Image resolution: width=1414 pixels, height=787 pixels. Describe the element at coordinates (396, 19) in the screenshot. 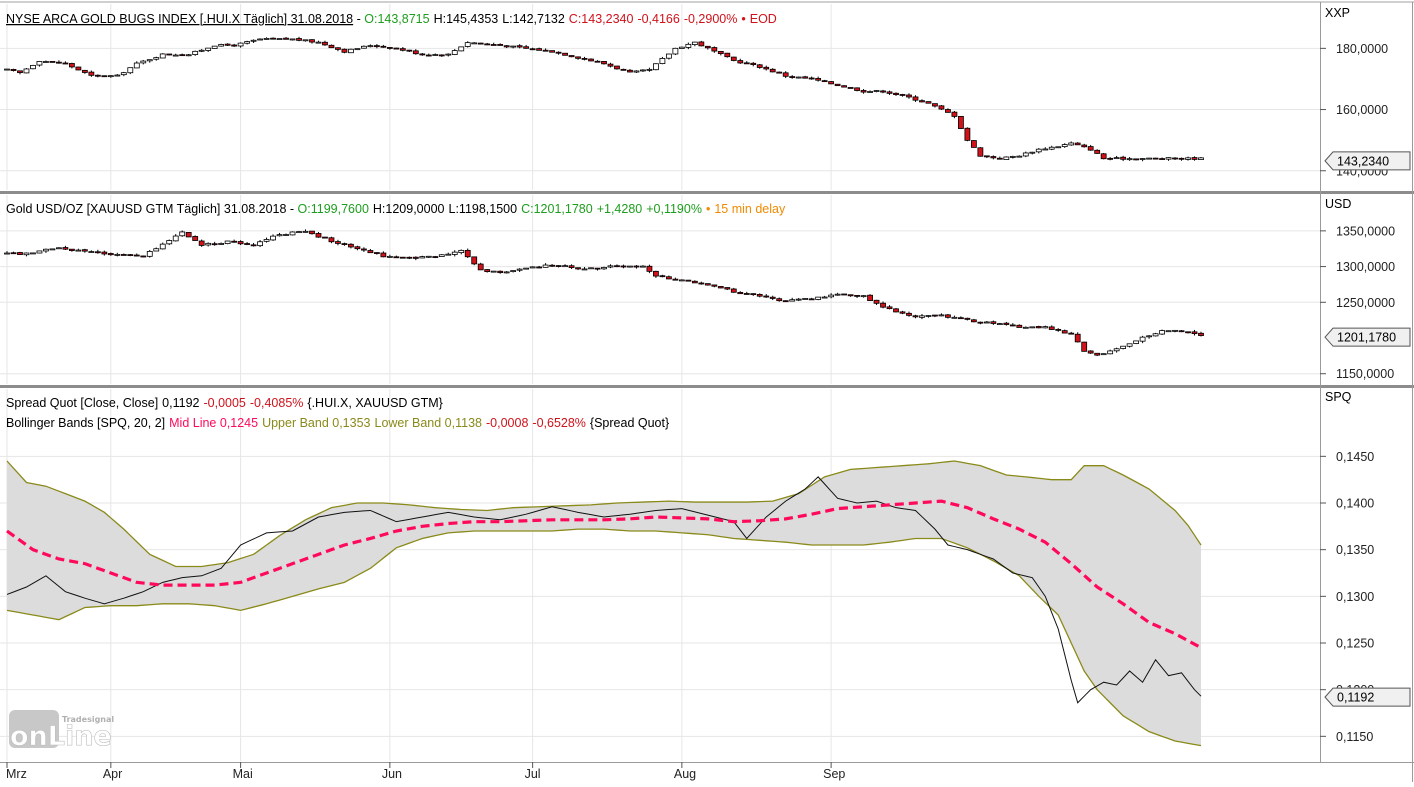

I see `hui-legend-open: O:143,8715` at that location.